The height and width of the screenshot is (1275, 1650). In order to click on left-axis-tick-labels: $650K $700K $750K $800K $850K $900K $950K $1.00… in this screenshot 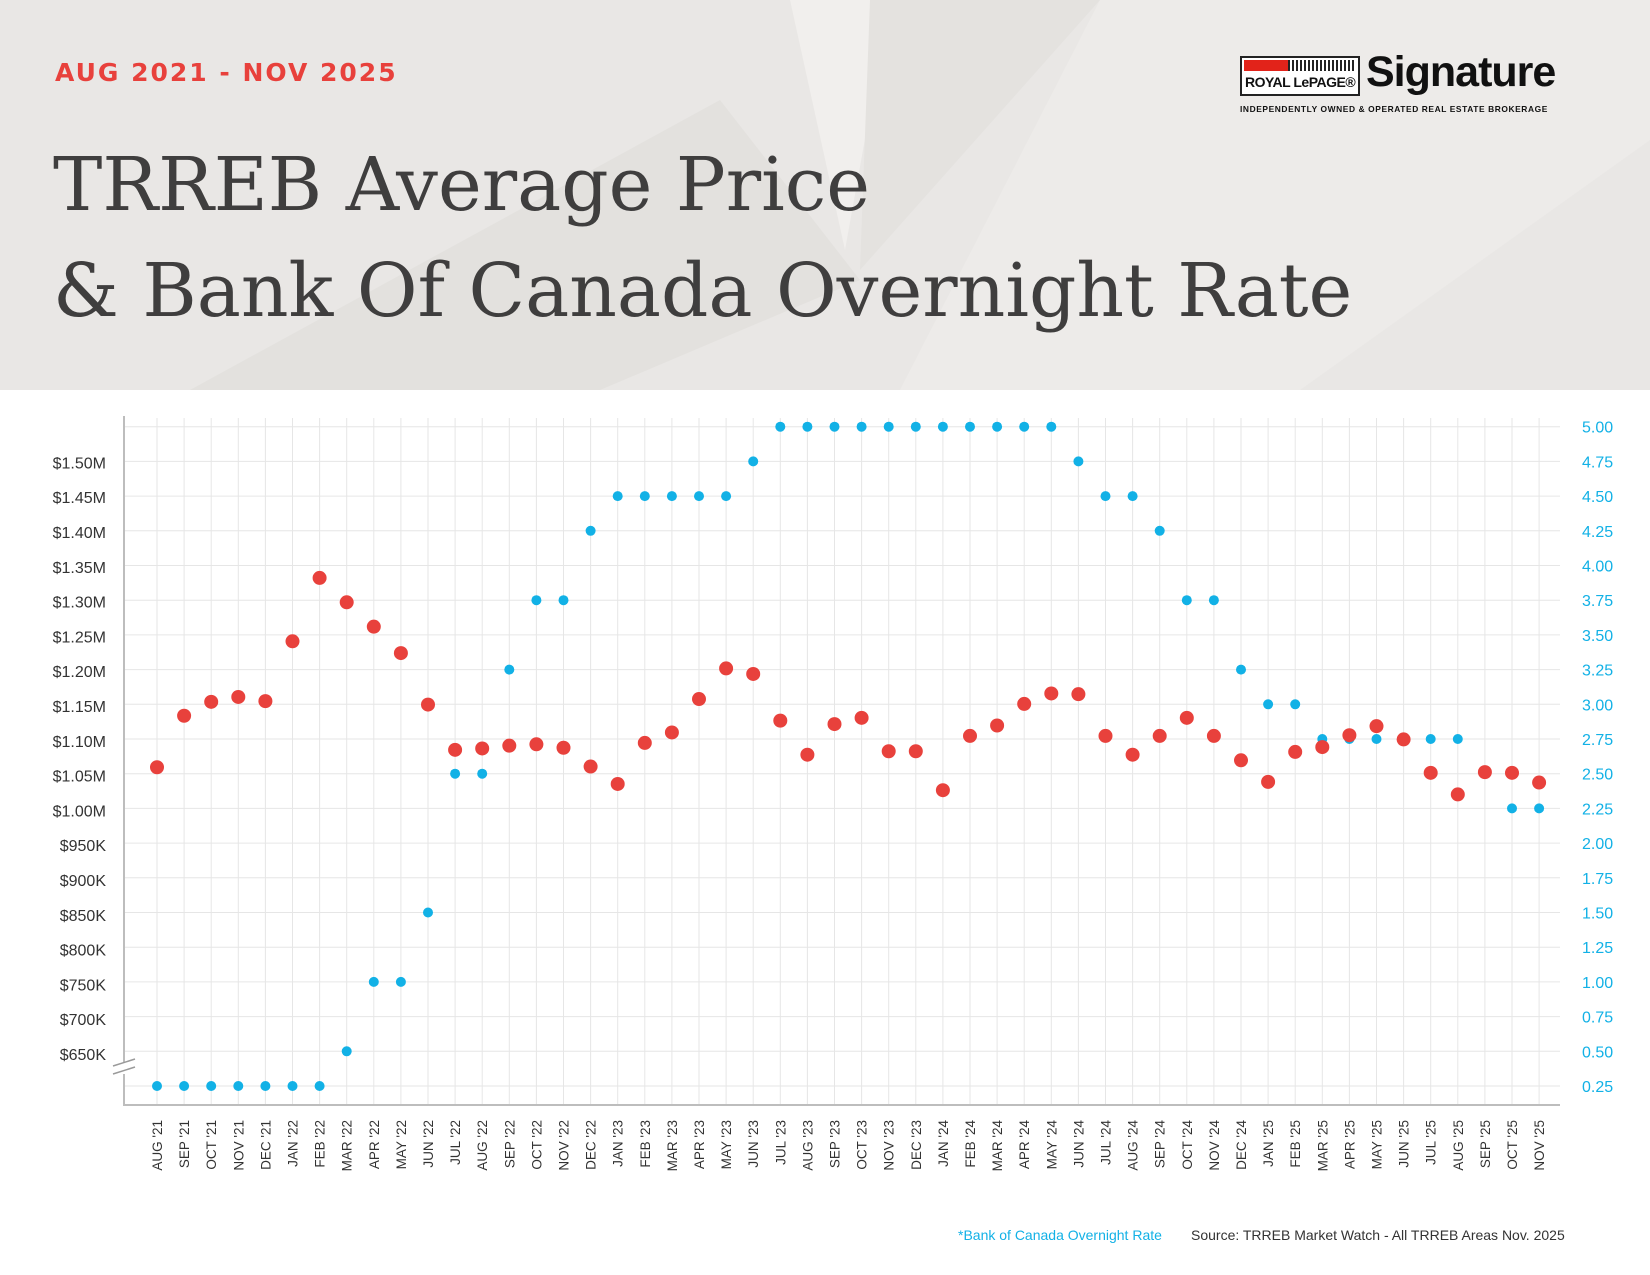, I will do `click(80, 759)`.